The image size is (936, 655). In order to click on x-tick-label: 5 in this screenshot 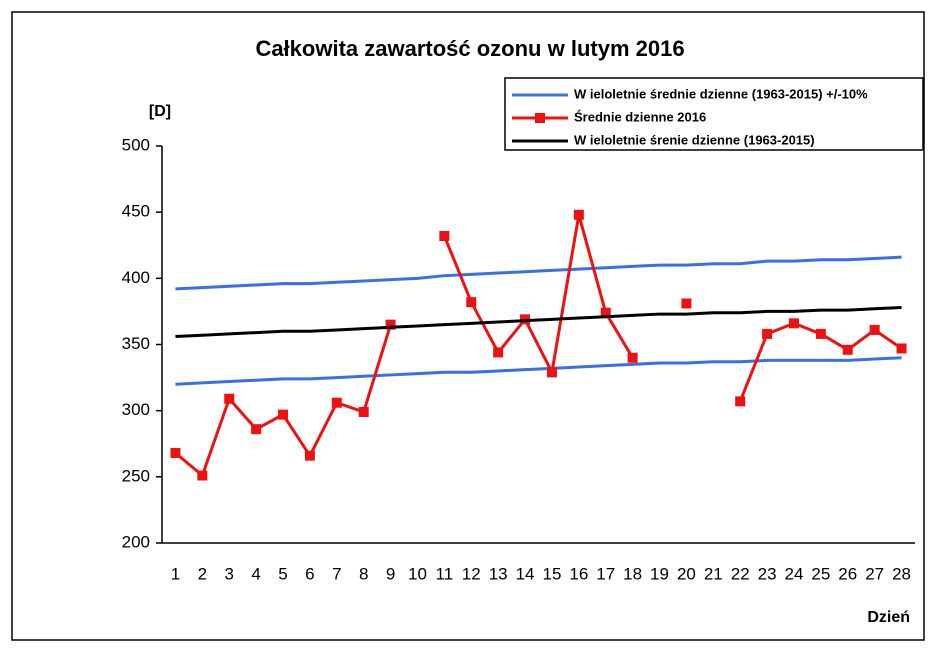, I will do `click(282, 573)`.